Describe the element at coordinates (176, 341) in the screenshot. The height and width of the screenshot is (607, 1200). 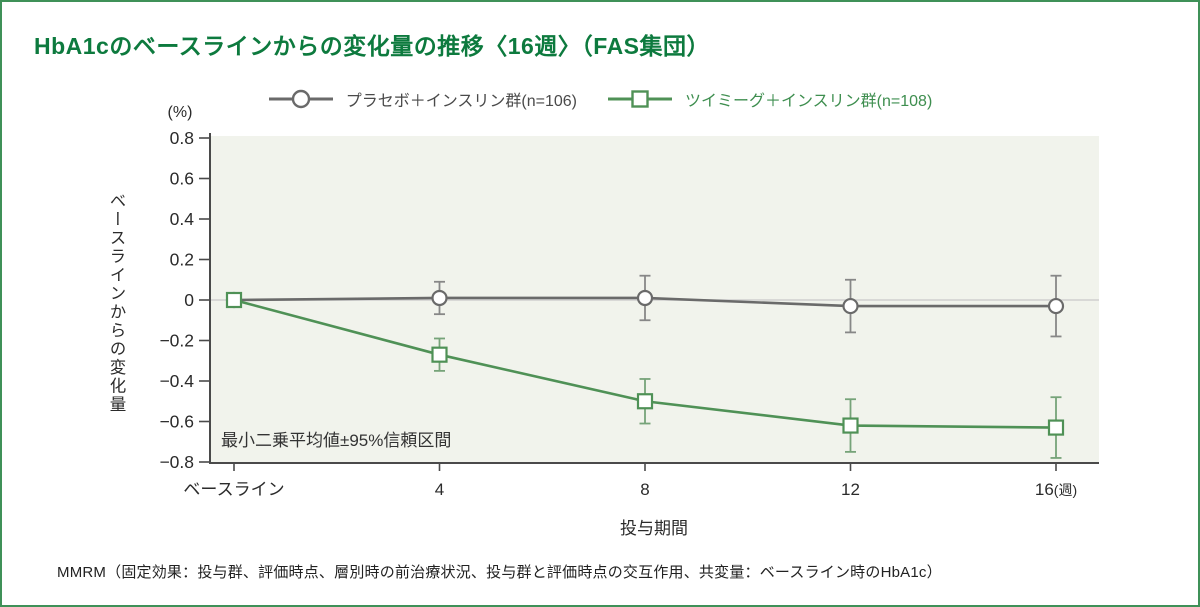
I see `y-tick-label: −0.2` at that location.